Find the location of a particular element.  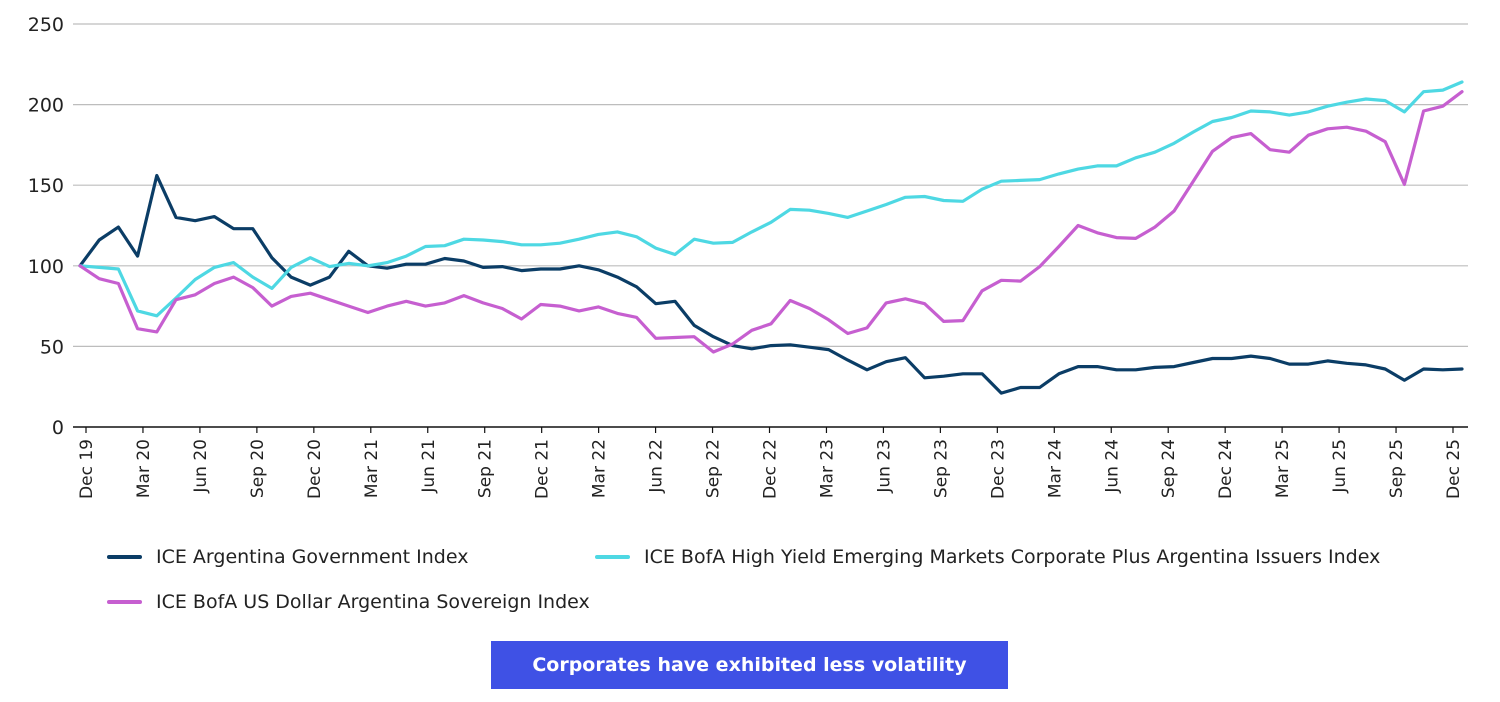

x-tick-label: Dec 21 is located at coordinates (543, 469).